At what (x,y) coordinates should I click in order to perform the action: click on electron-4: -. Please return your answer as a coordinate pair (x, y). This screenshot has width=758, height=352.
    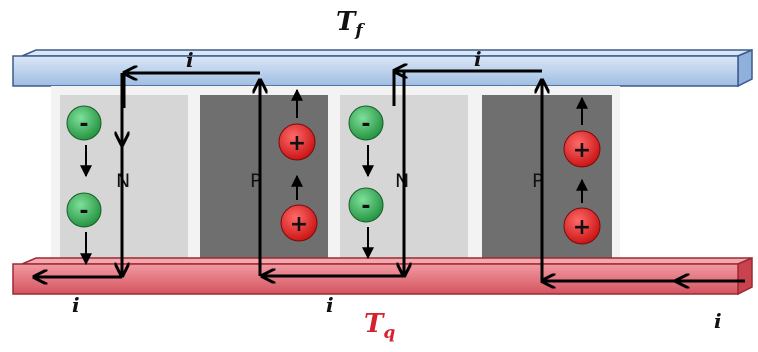
    Looking at the image, I should click on (366, 205).